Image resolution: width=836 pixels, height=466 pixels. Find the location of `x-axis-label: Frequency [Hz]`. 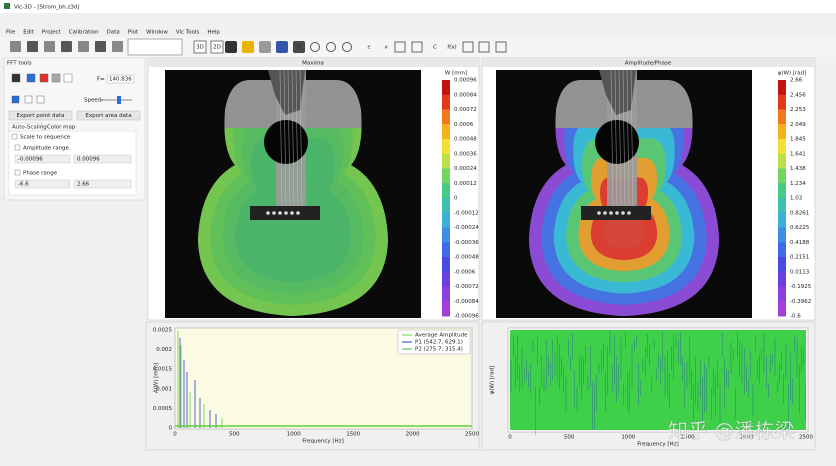

x-axis-label: Frequency [Hz] is located at coordinates (657, 445).